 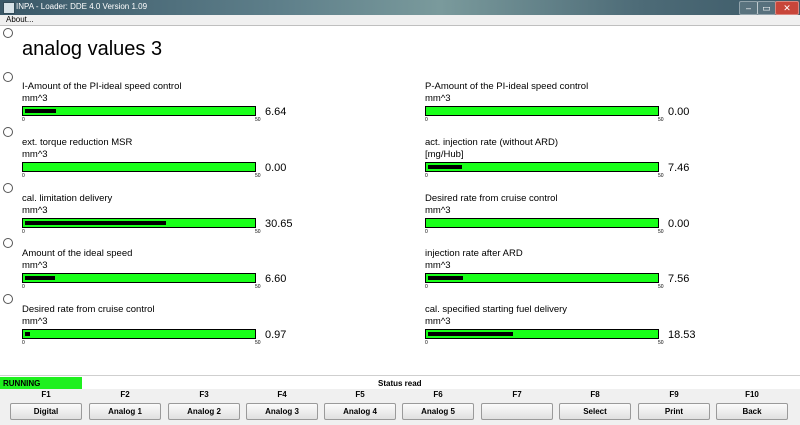 What do you see at coordinates (125, 411) in the screenshot?
I see `function-key-button: Analog 1` at bounding box center [125, 411].